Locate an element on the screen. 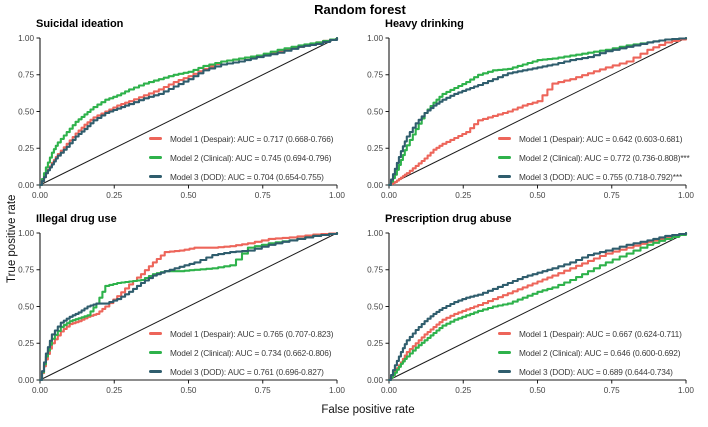  legend-entry: Model 3 (DOD): AUC = 0.761 (0.696-0.827) is located at coordinates (241, 371).